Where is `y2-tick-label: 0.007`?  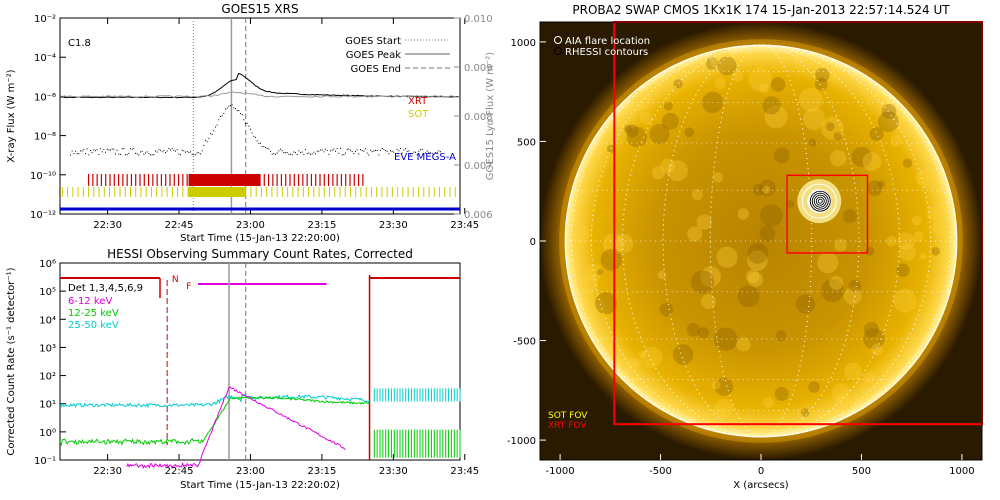 y2-tick-label: 0.007 is located at coordinates (478, 166).